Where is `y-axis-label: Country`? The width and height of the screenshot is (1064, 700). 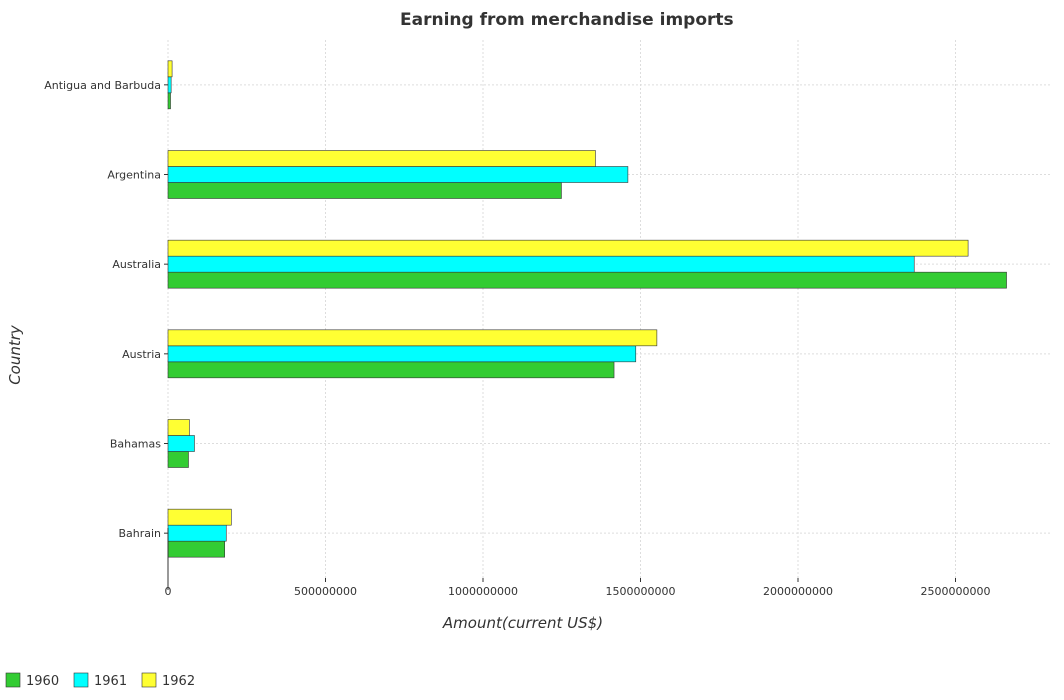
y-axis-label: Country is located at coordinates (15, 354).